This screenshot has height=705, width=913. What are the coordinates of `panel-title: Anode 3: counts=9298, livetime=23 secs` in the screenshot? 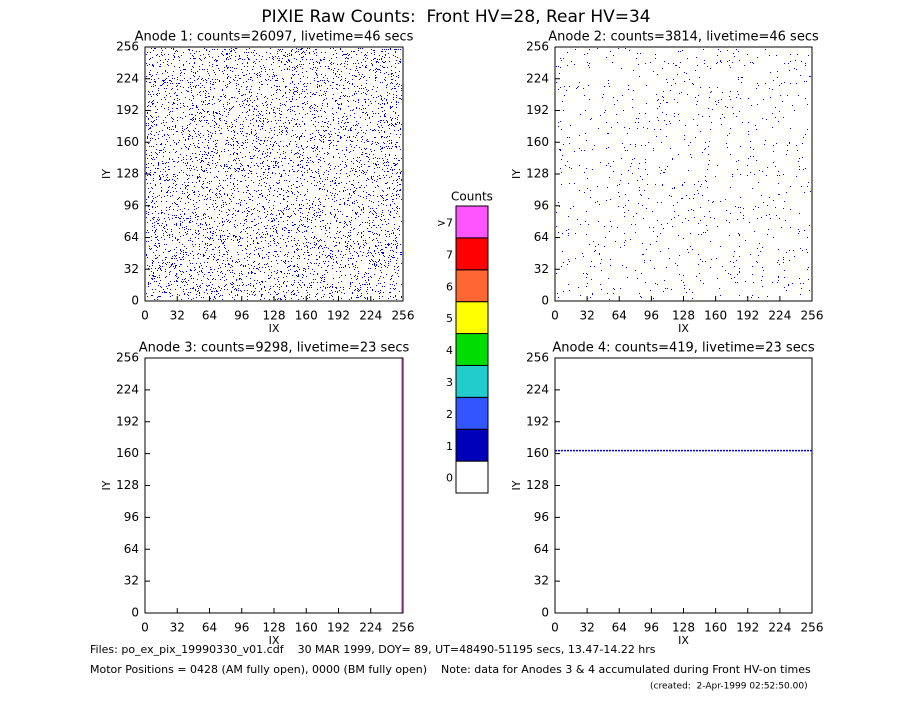 It's located at (274, 348).